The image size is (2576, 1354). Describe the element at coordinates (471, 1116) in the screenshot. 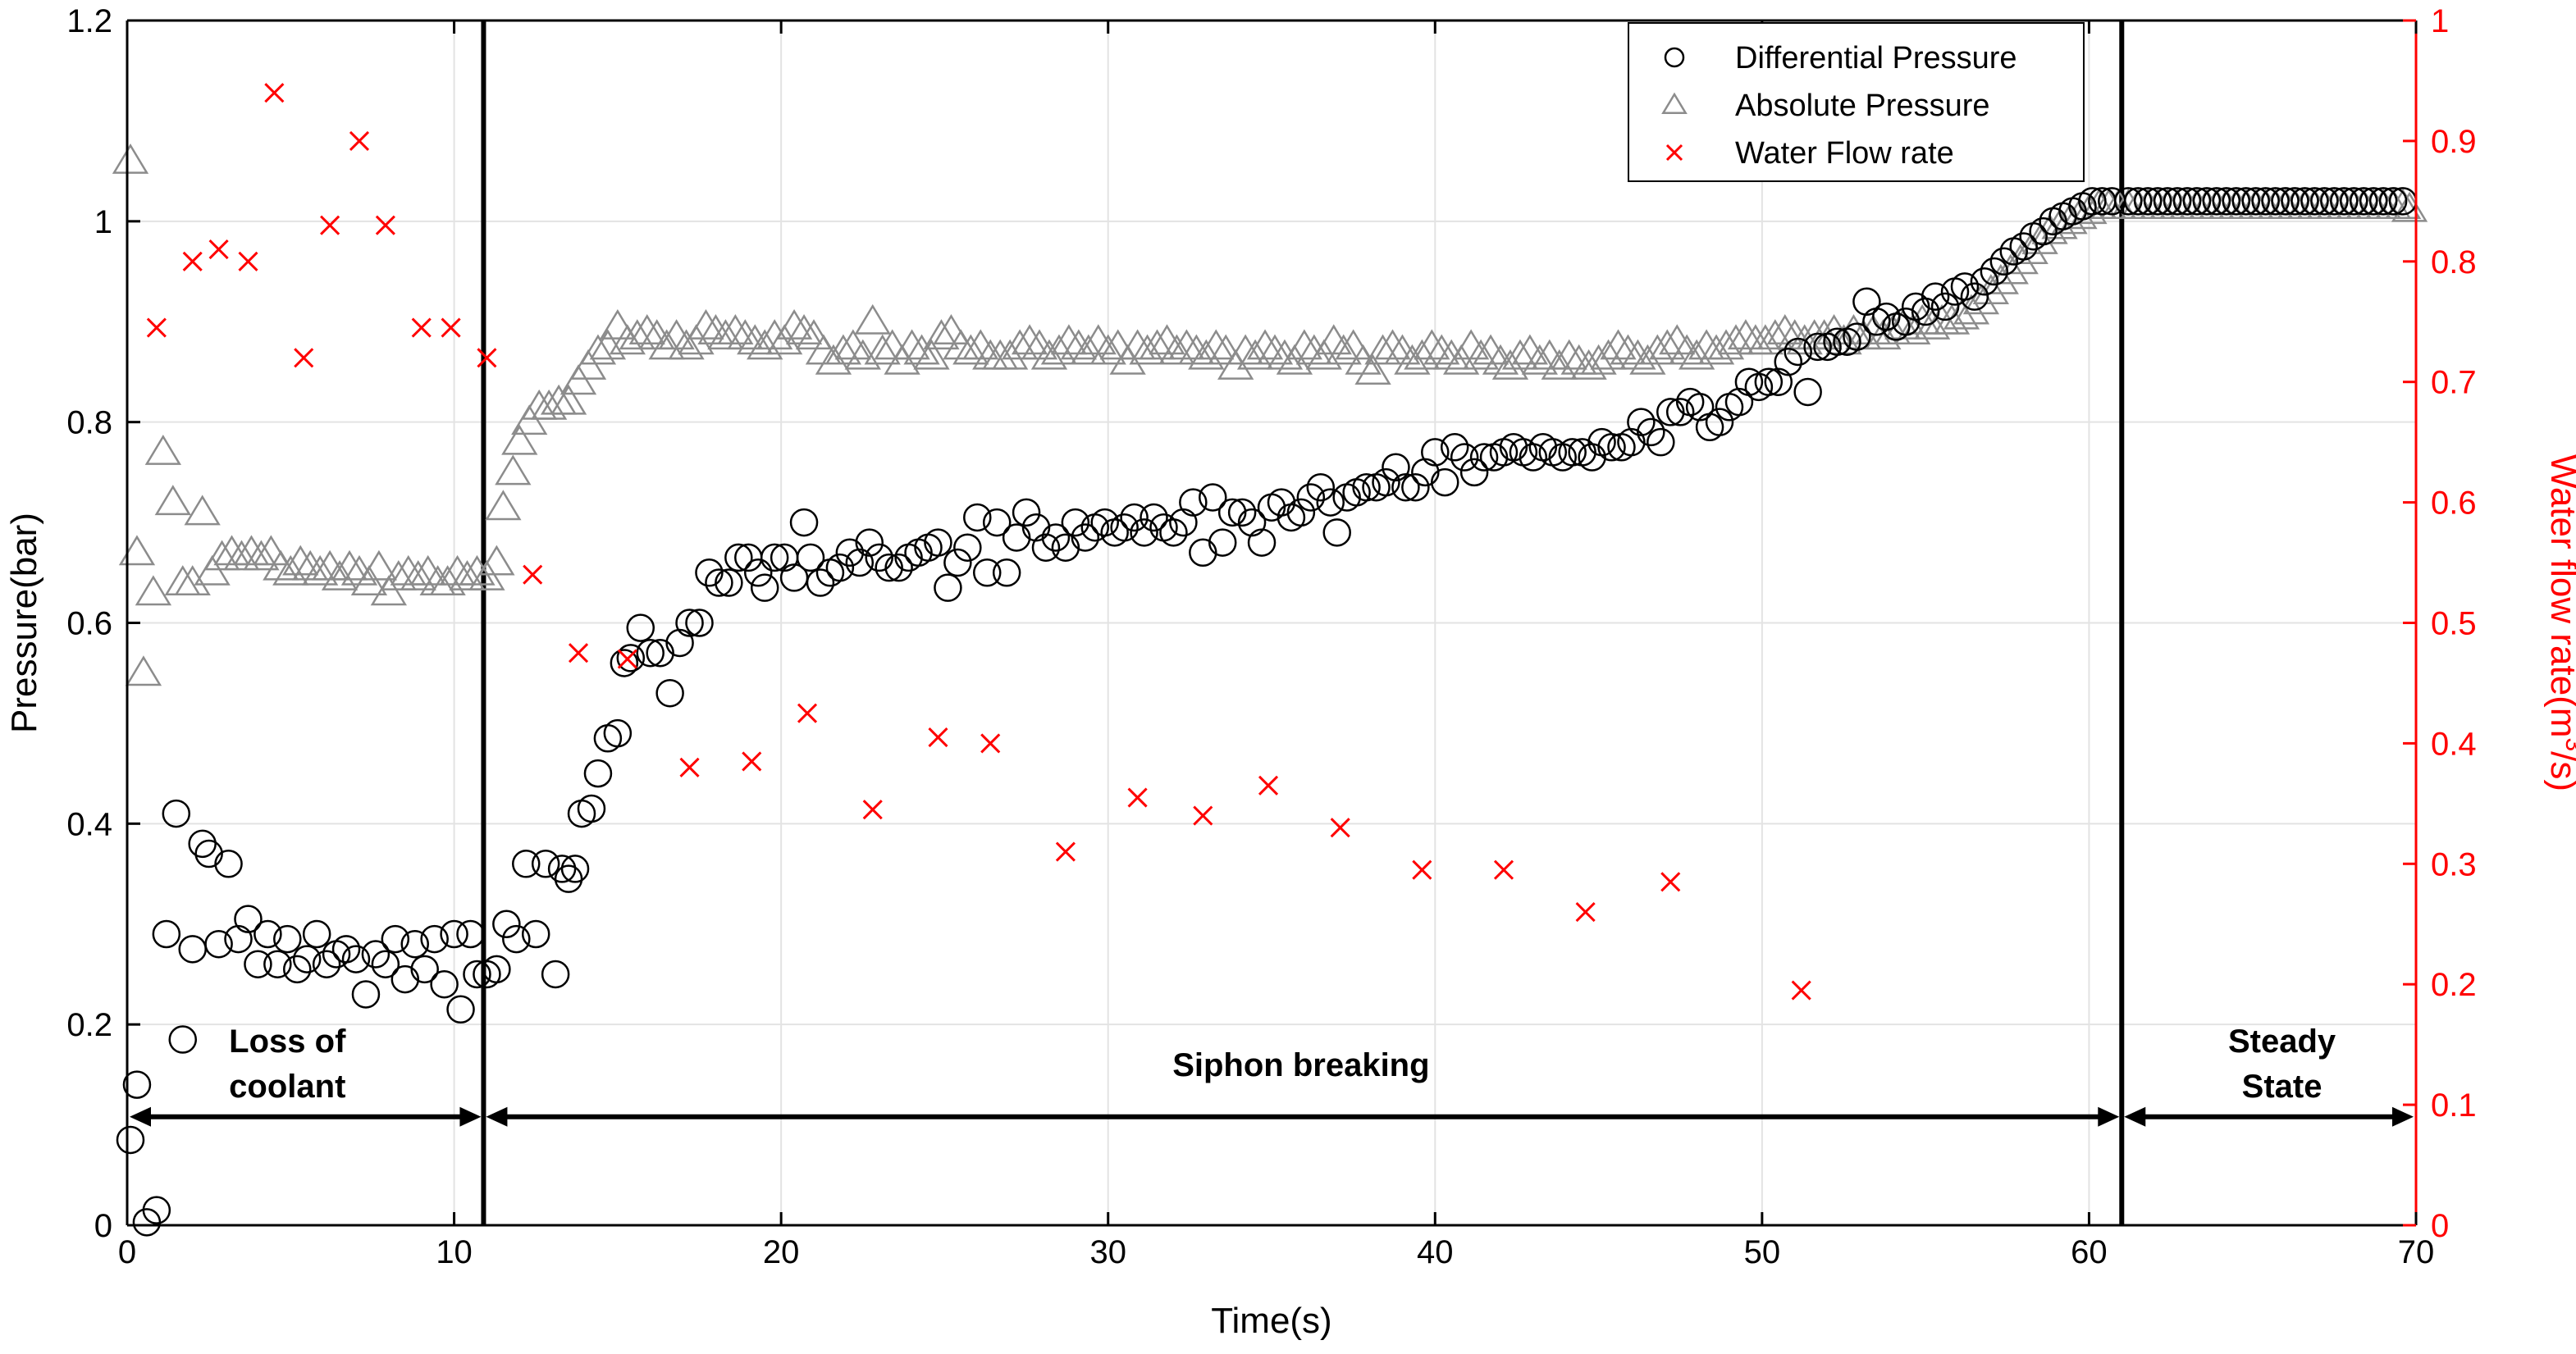

I see `arrow-head-right` at that location.